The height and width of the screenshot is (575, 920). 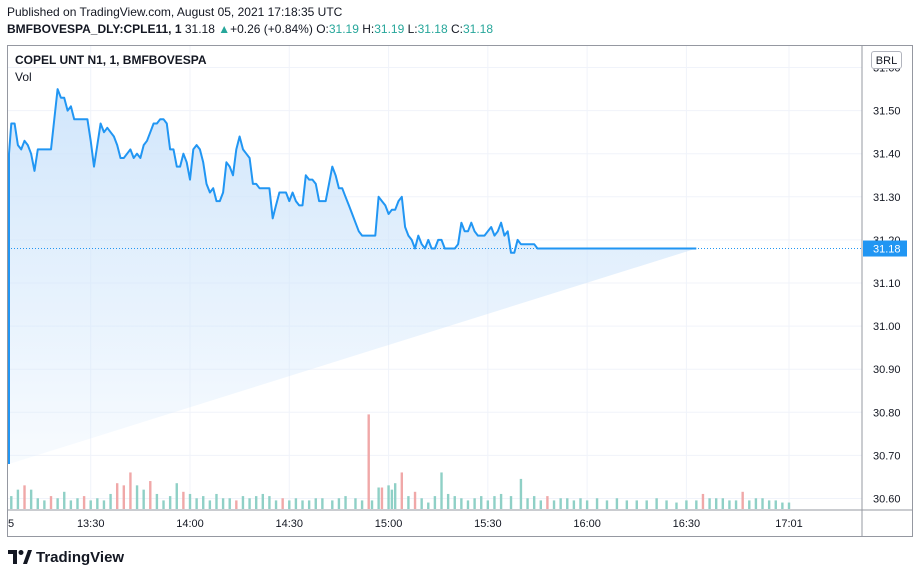 What do you see at coordinates (488, 524) in the screenshot?
I see `x-tick-label: 15:30` at bounding box center [488, 524].